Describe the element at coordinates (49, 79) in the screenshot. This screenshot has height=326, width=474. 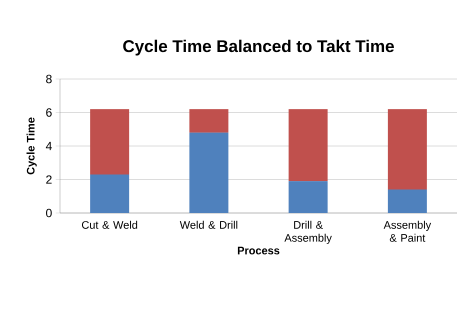
I see `y-tick-label: 8` at that location.